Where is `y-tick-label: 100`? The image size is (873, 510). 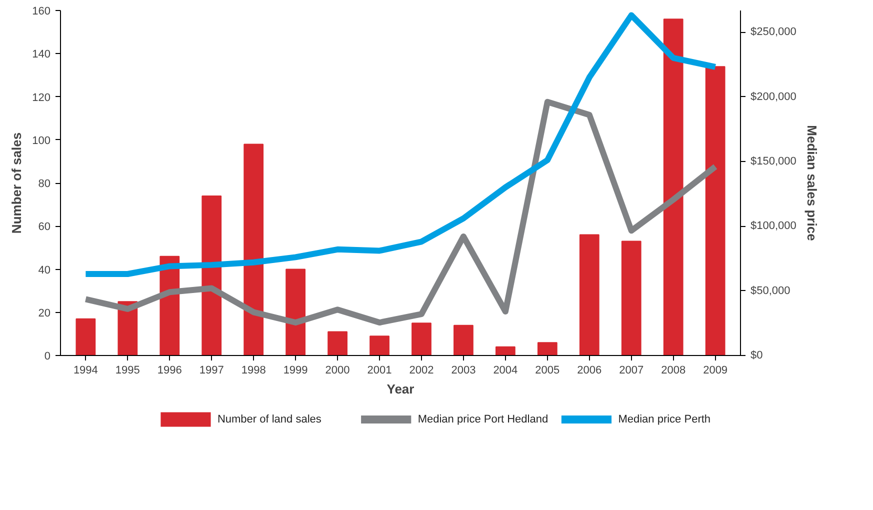 y-tick-label: 100 is located at coordinates (41, 140).